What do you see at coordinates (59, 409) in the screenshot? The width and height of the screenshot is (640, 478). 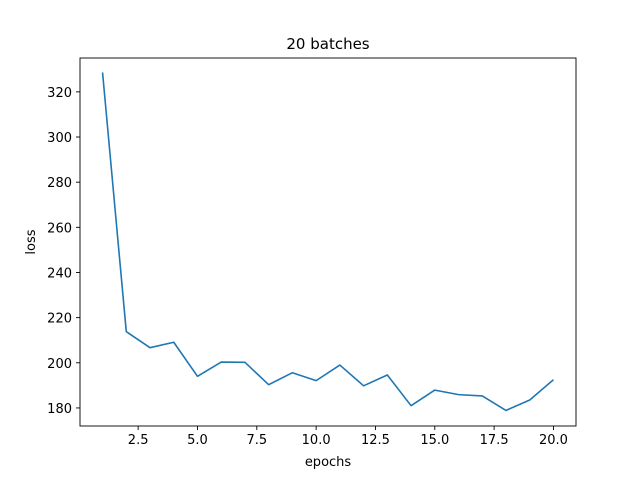 I see `y-tick-label: 180` at bounding box center [59, 409].